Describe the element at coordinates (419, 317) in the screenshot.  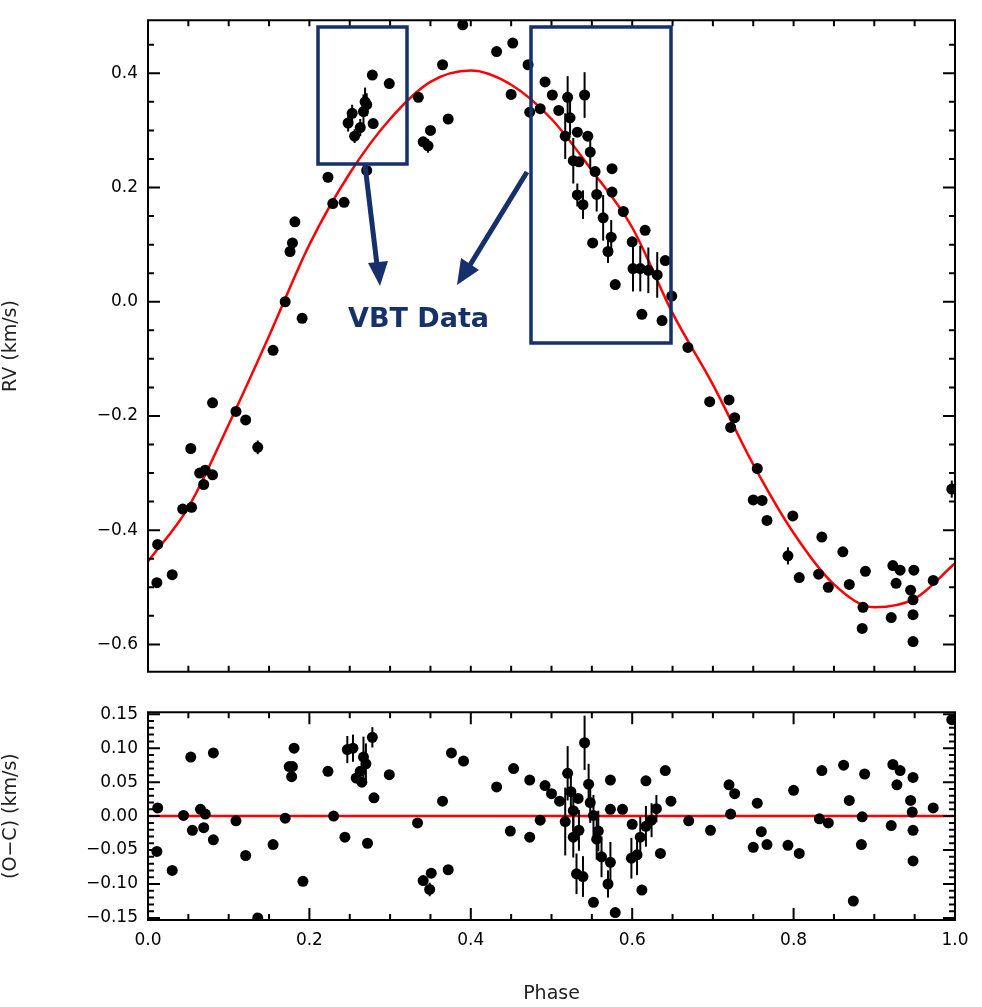
I see `annotation: VBT Data` at that location.